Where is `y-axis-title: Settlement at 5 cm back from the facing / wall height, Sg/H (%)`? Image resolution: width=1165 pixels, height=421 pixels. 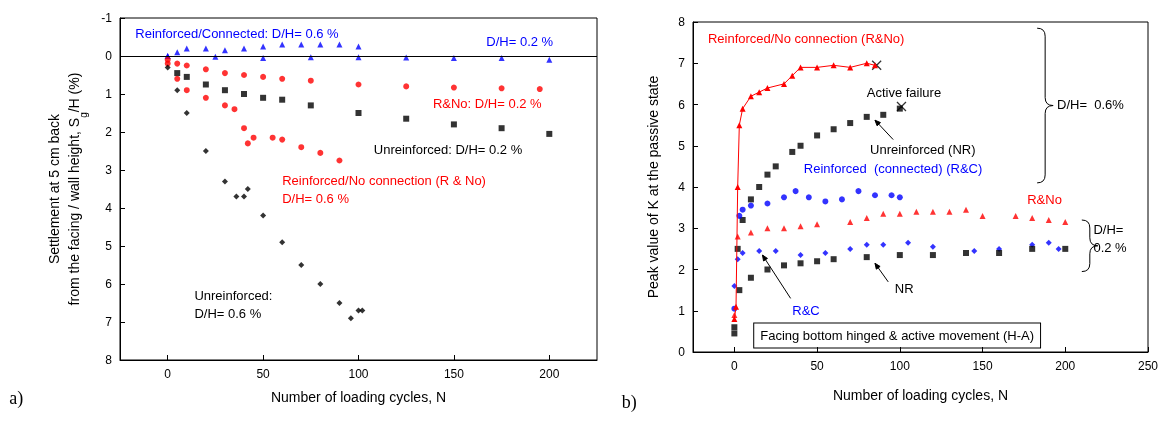
y-axis-title: Settlement at 5 cm back from the facing / wall height, Sg/H (%) is located at coordinates (67, 189).